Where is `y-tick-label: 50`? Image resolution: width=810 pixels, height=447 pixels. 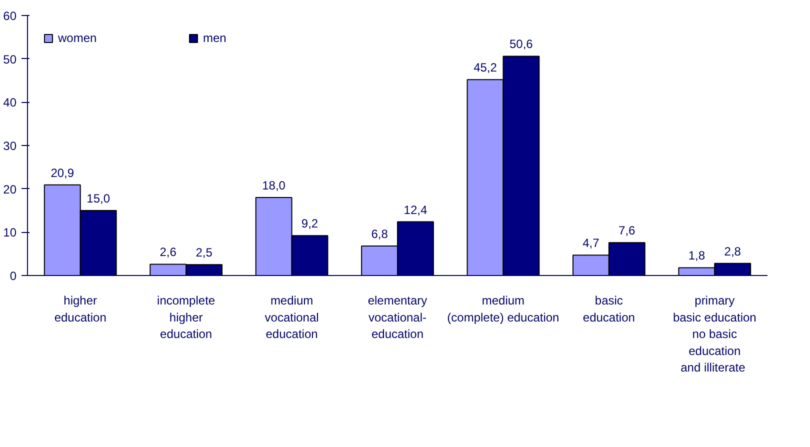 y-tick-label: 50 is located at coordinates (10, 59).